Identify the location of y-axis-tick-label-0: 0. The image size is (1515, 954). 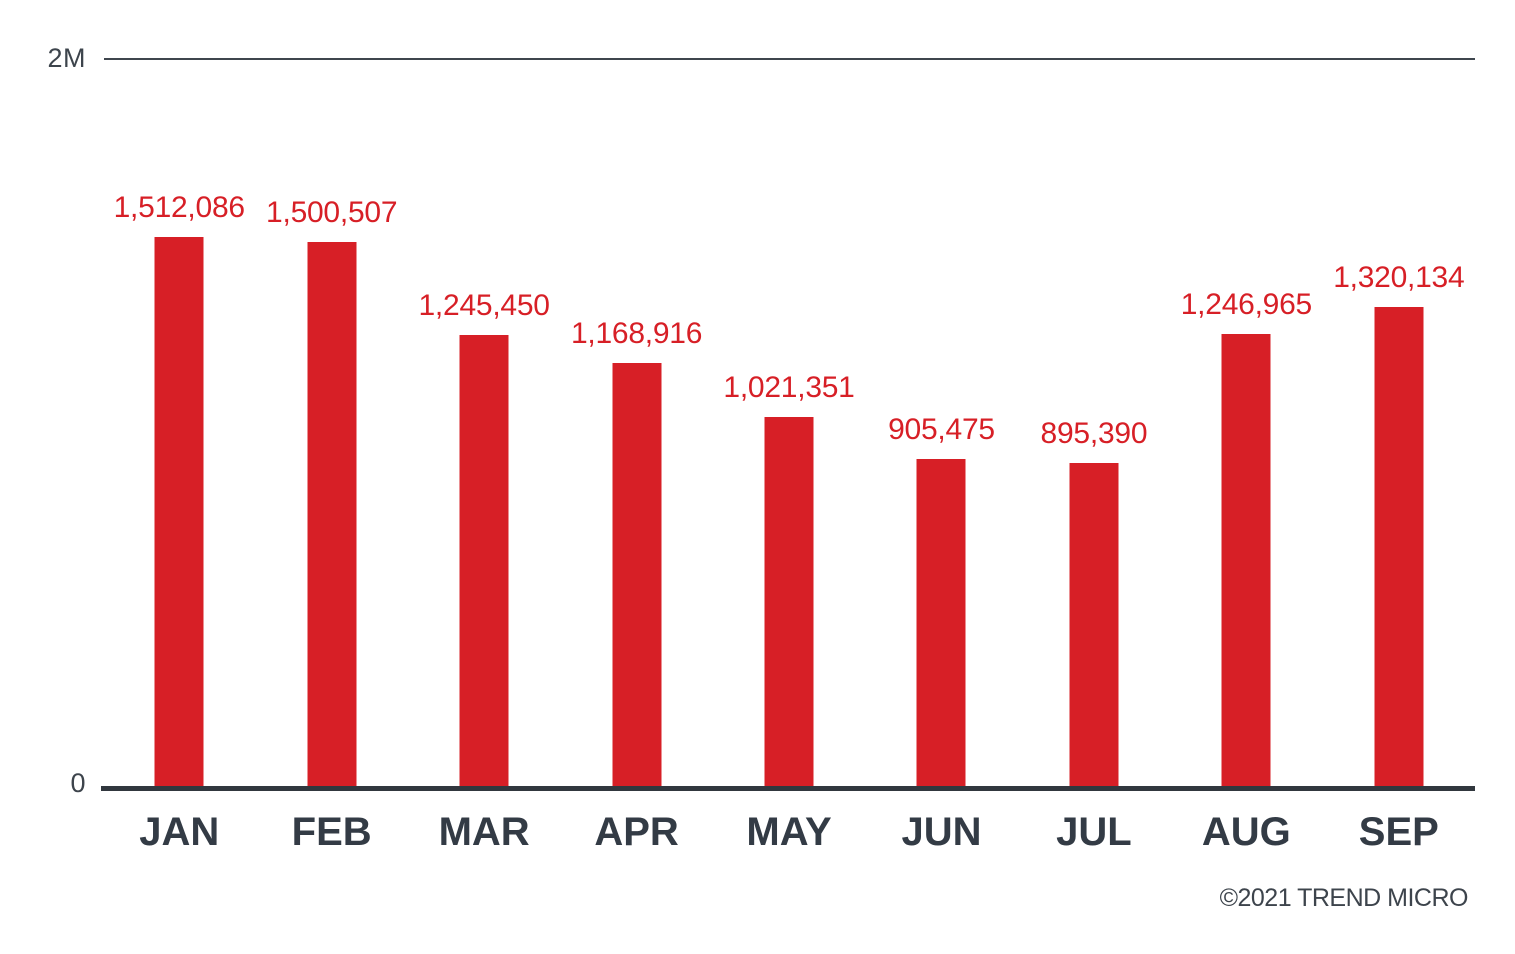
(78, 783).